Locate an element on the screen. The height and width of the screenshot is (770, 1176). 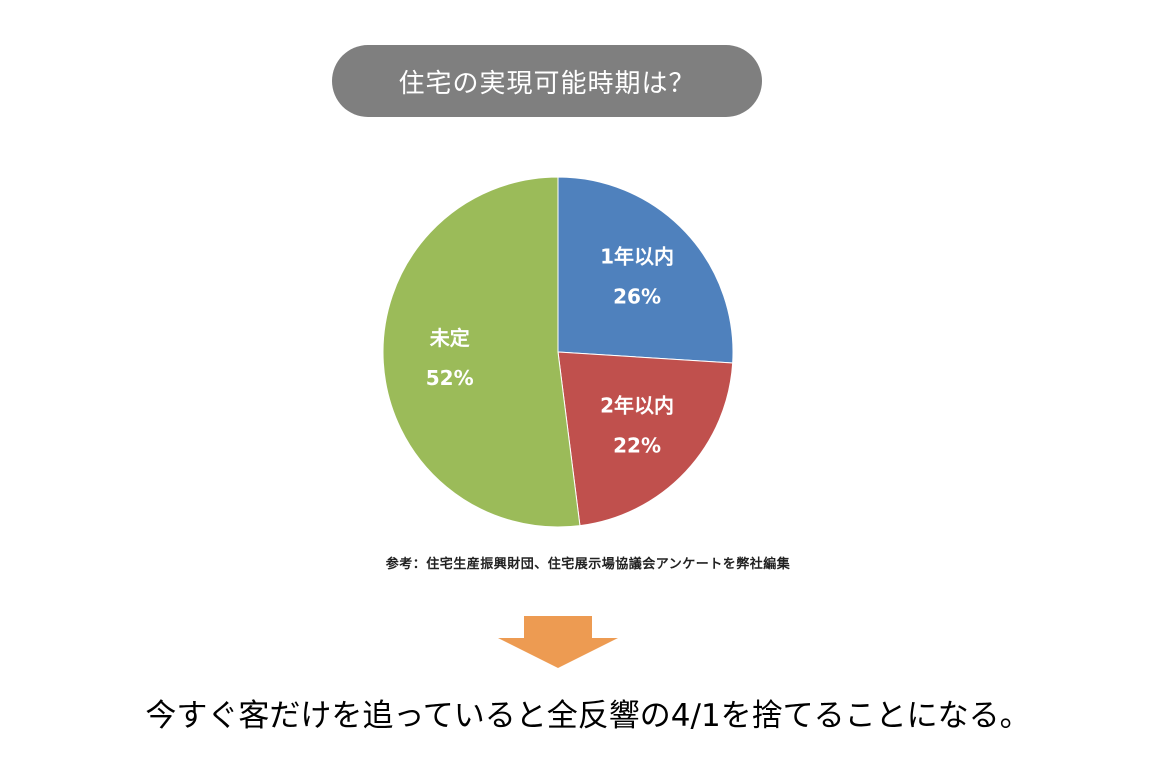
slice-value-label: 26% is located at coordinates (637, 297).